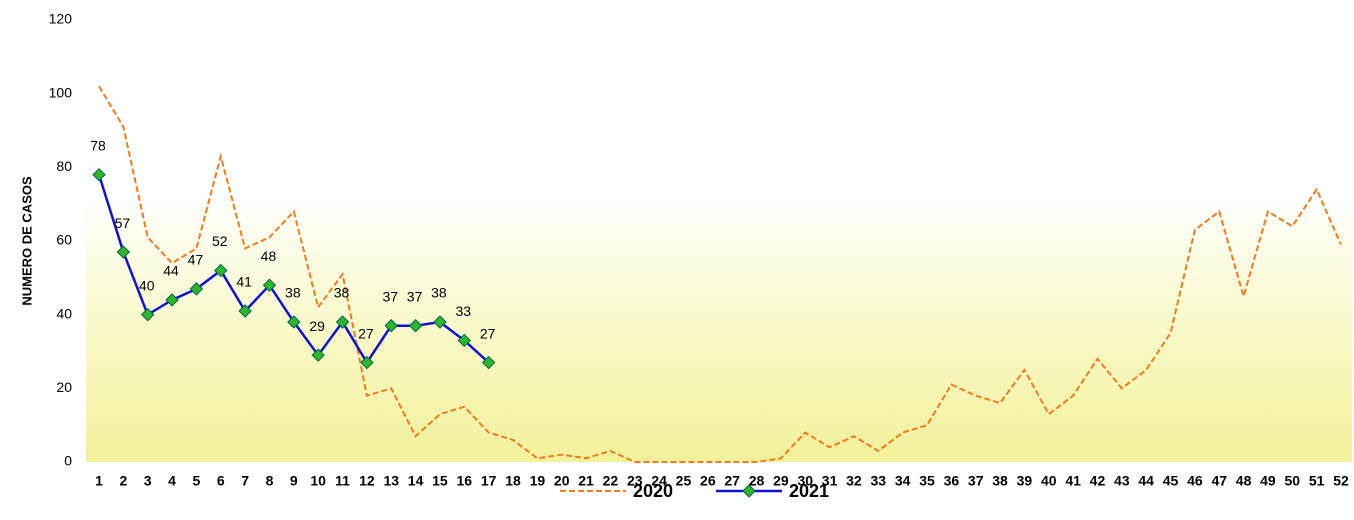  What do you see at coordinates (1293, 481) in the screenshot?
I see `x-tick-label: 50` at bounding box center [1293, 481].